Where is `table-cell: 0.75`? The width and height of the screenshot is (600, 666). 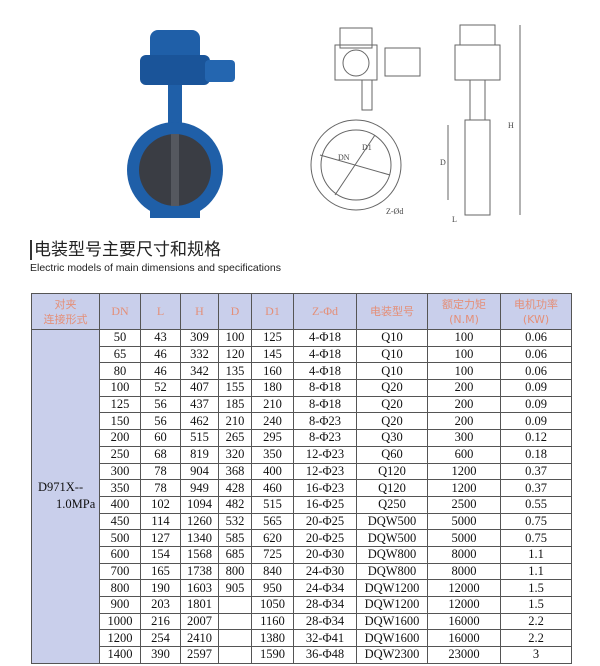 table-cell: 0.75 is located at coordinates (536, 538).